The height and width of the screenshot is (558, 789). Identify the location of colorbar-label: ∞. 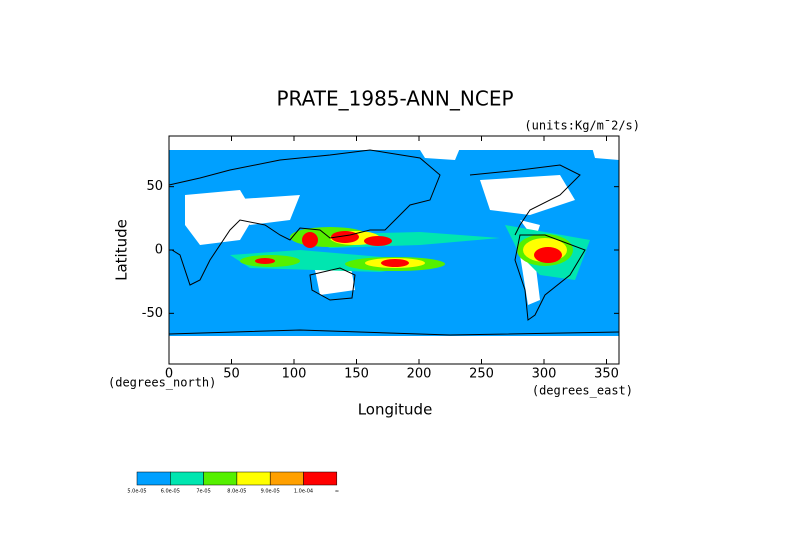
(337, 492).